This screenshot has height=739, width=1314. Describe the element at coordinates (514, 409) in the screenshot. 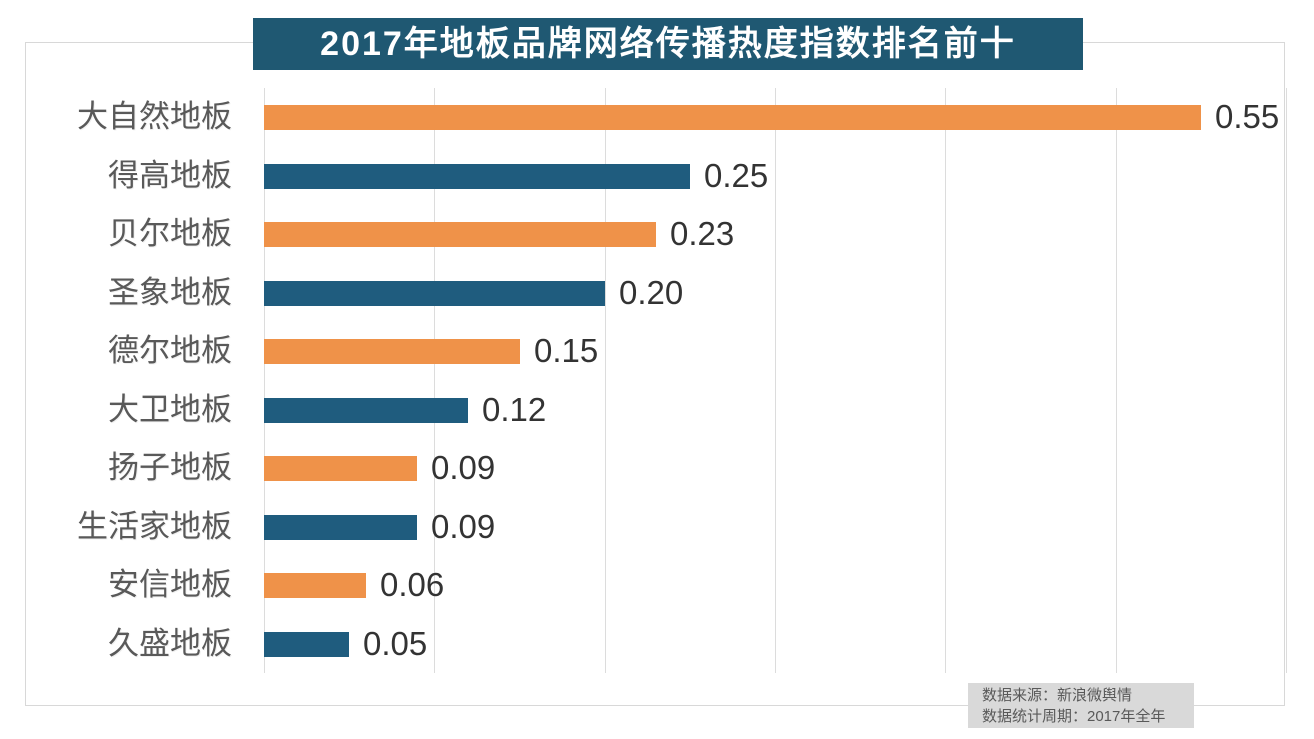

I see `value-label: 0.12` at that location.